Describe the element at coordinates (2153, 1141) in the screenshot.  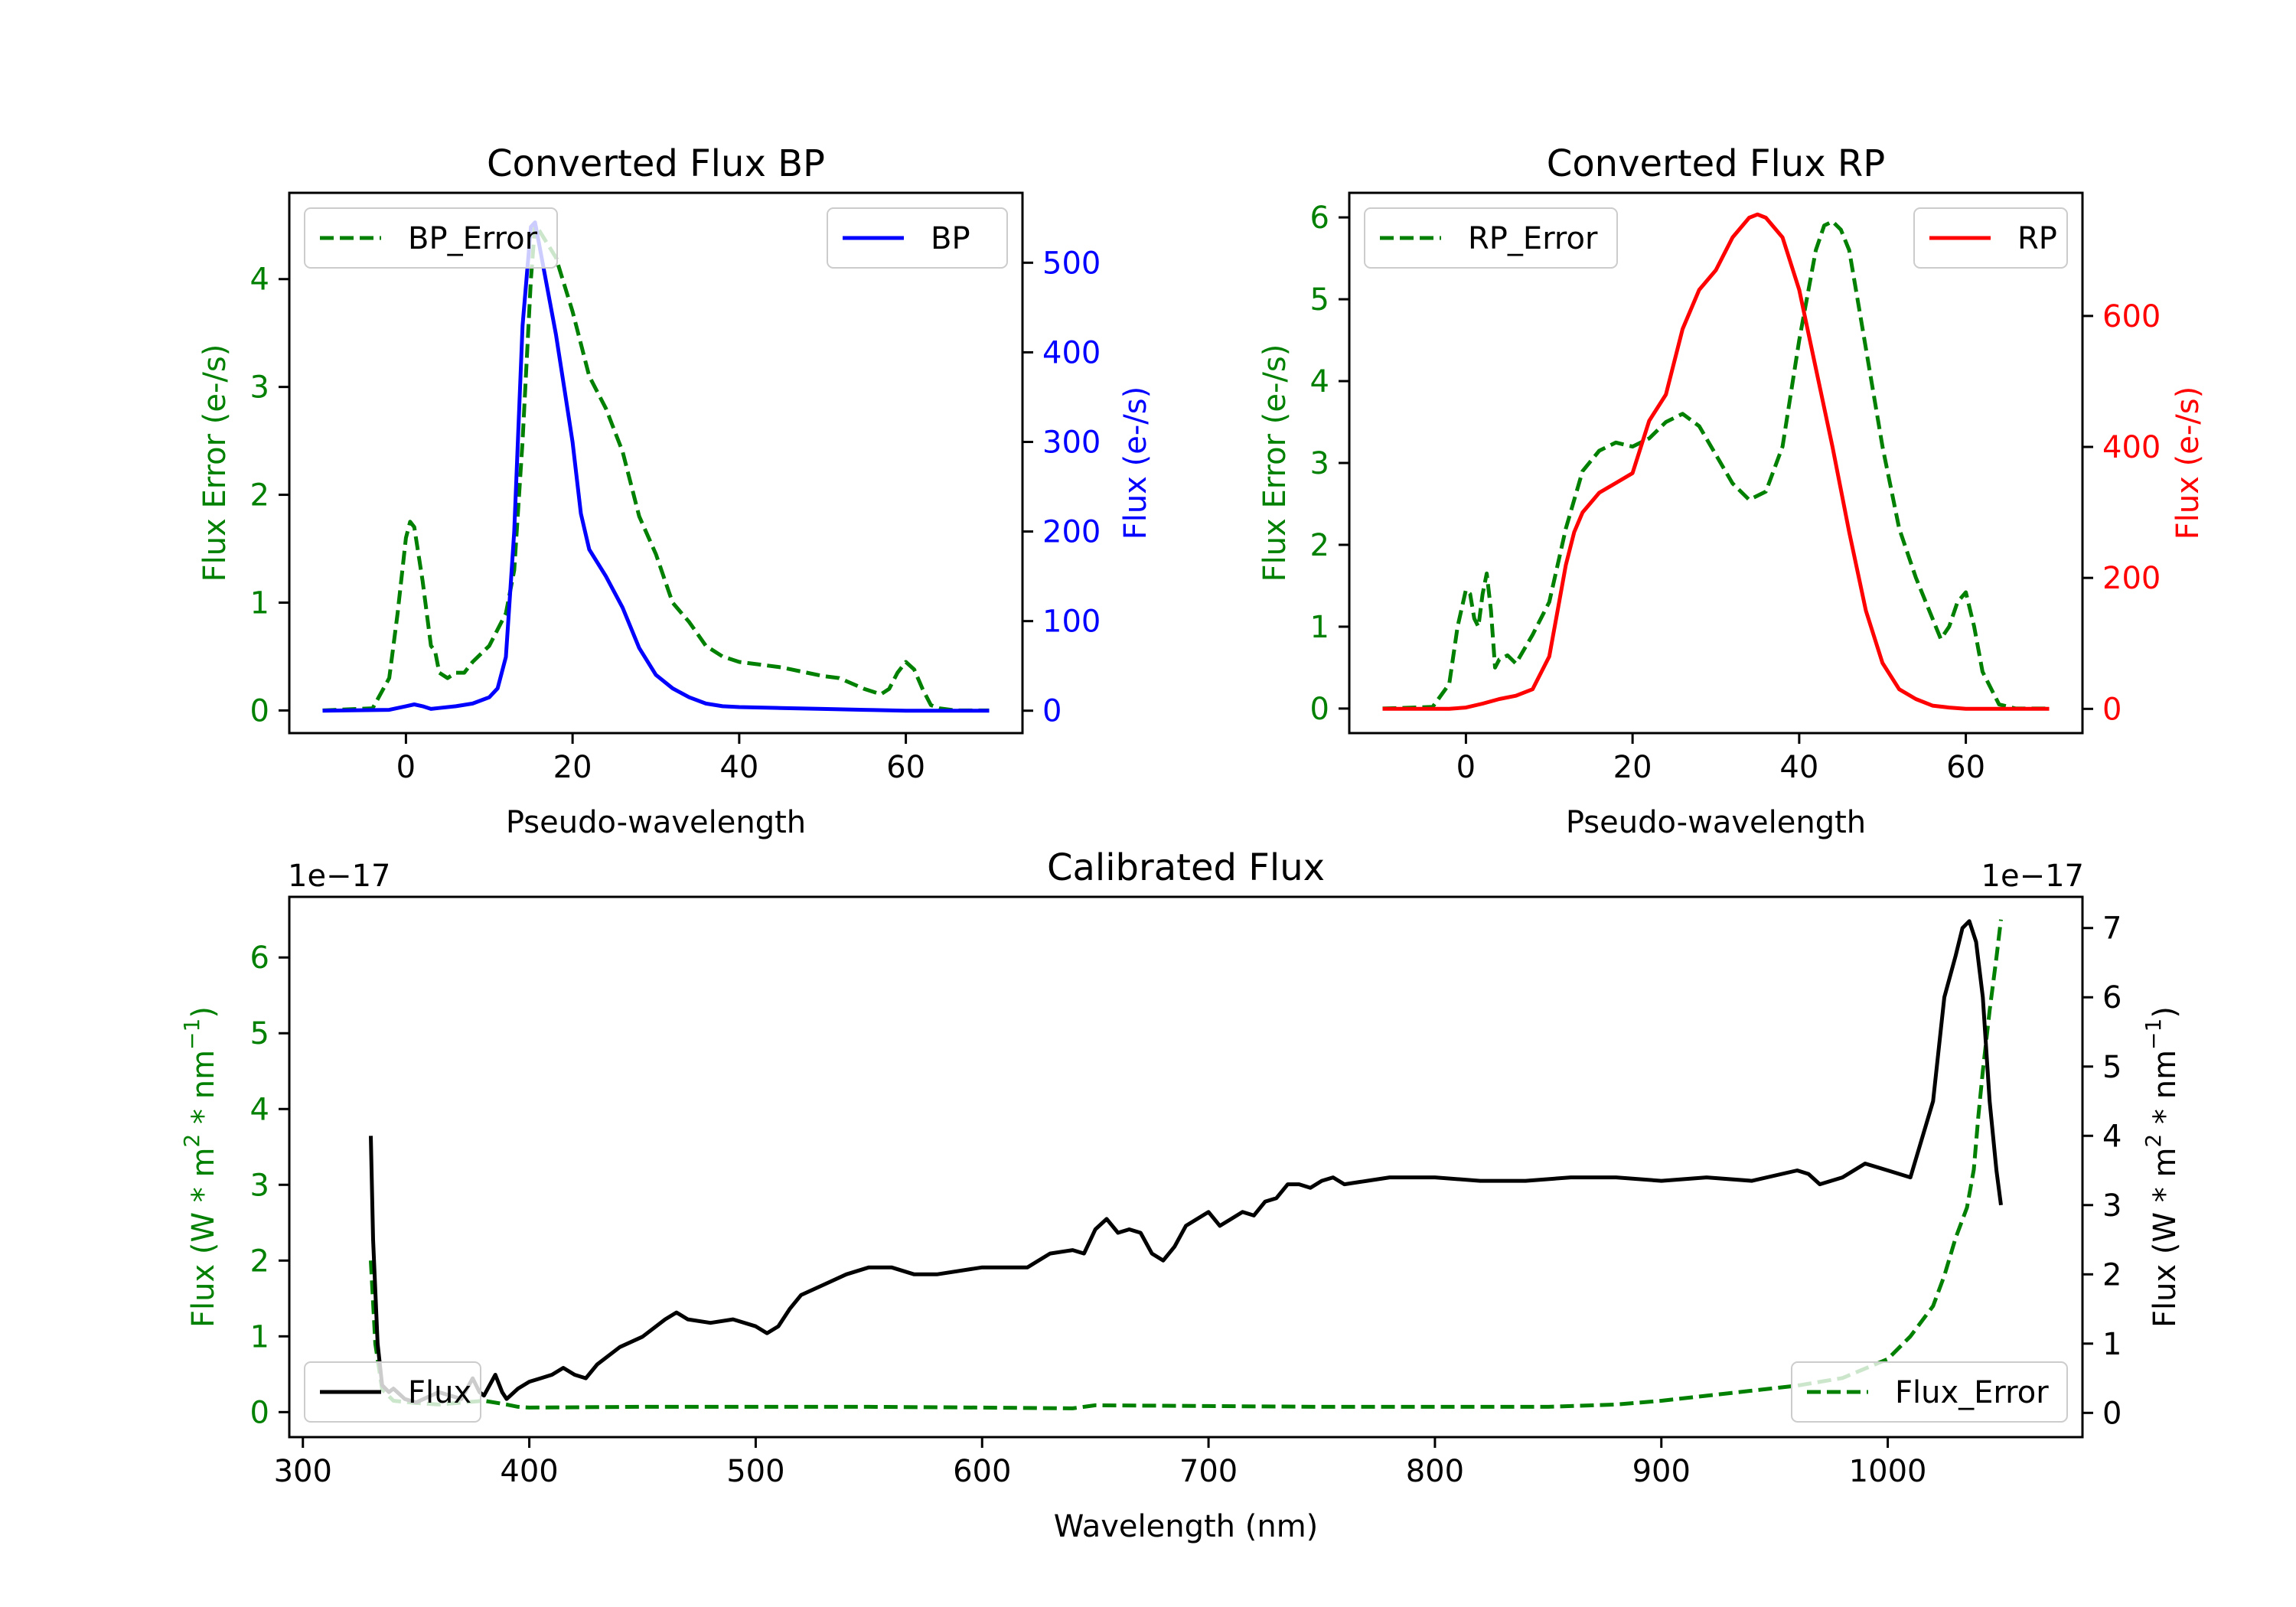
I see `cal-right-axis-label-part: 2` at that location.